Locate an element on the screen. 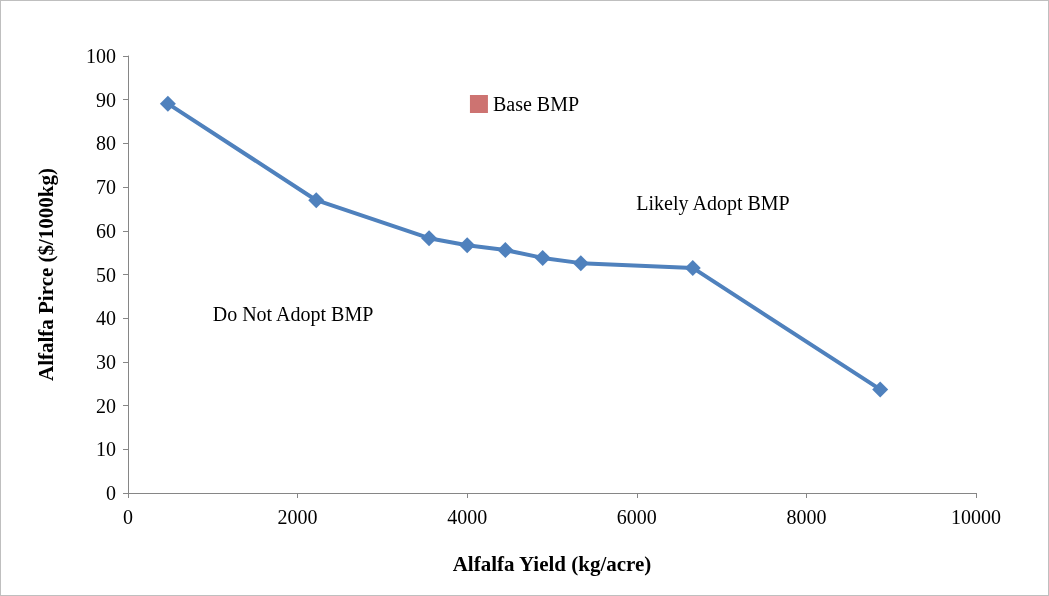 The image size is (1049, 596). y-tick-label: 100 is located at coordinates (101, 56).